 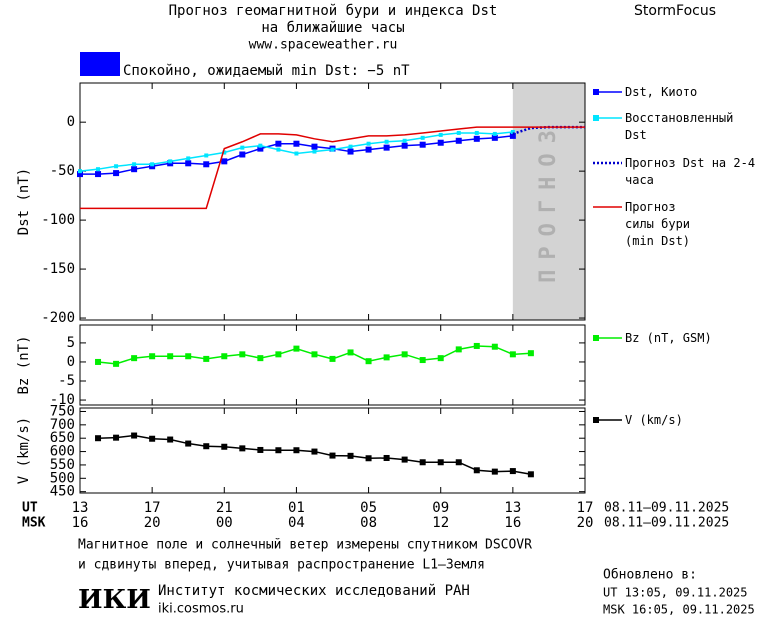 What do you see at coordinates (368, 508) in the screenshot?
I see `x-tick-label: 05` at bounding box center [368, 508].